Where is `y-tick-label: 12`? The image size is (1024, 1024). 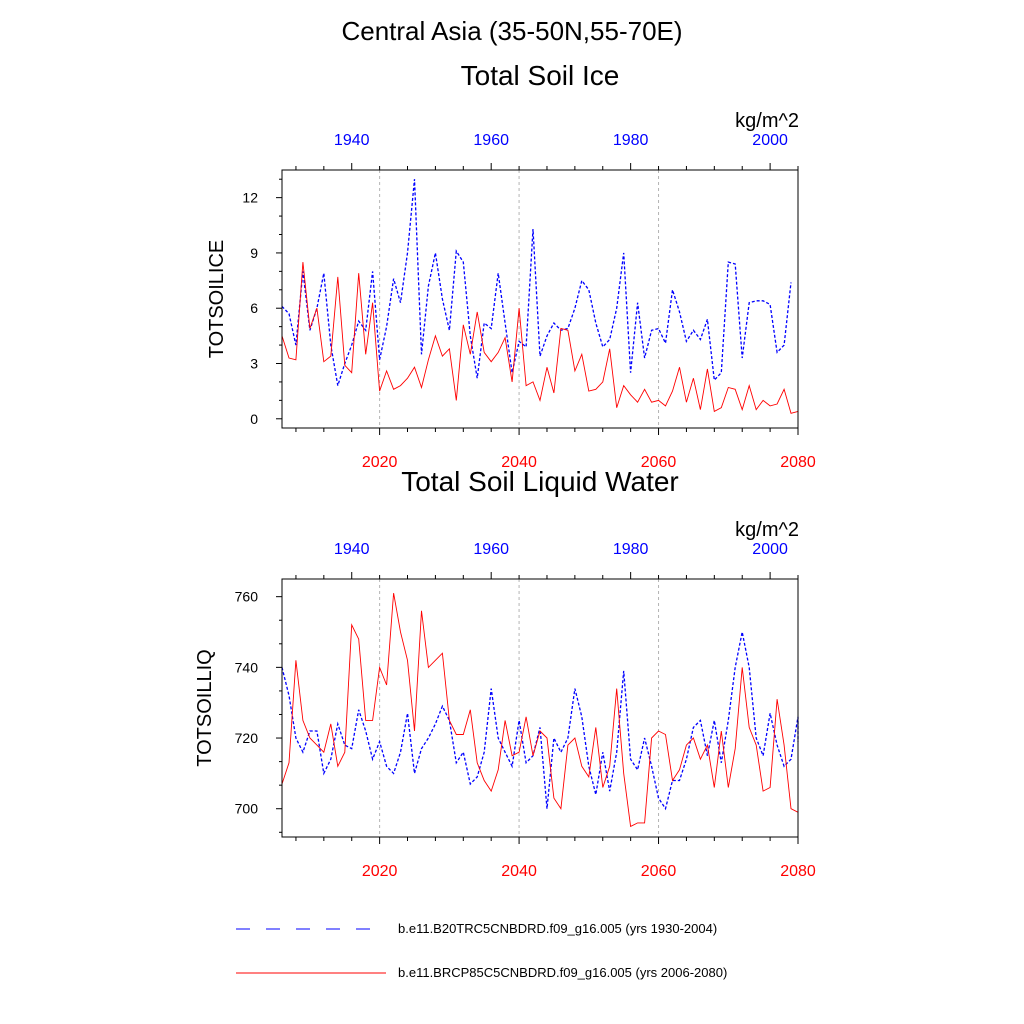 y-tick-label: 12 is located at coordinates (250, 198).